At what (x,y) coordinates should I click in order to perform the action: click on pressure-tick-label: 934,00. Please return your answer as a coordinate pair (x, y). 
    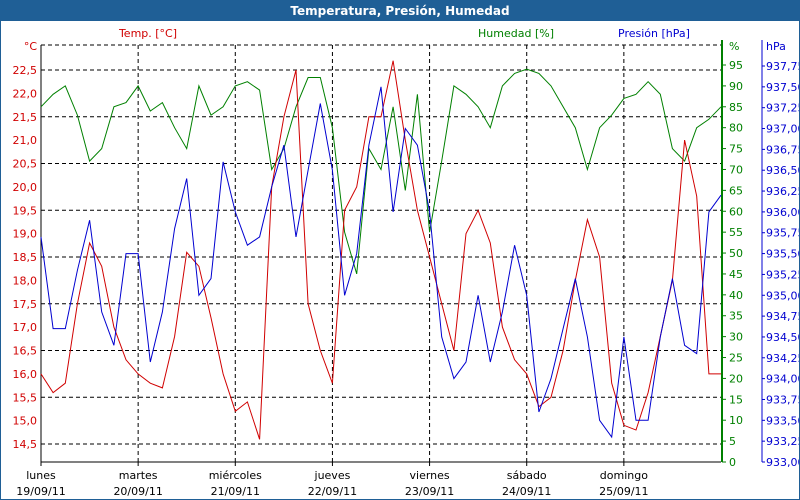
    Looking at the image, I should click on (782, 379).